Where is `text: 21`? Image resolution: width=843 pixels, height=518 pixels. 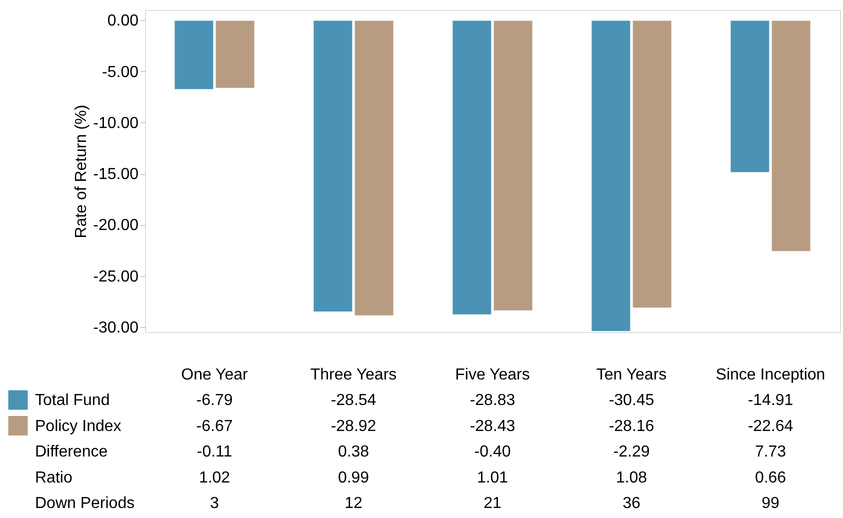 text: 21 is located at coordinates (493, 503).